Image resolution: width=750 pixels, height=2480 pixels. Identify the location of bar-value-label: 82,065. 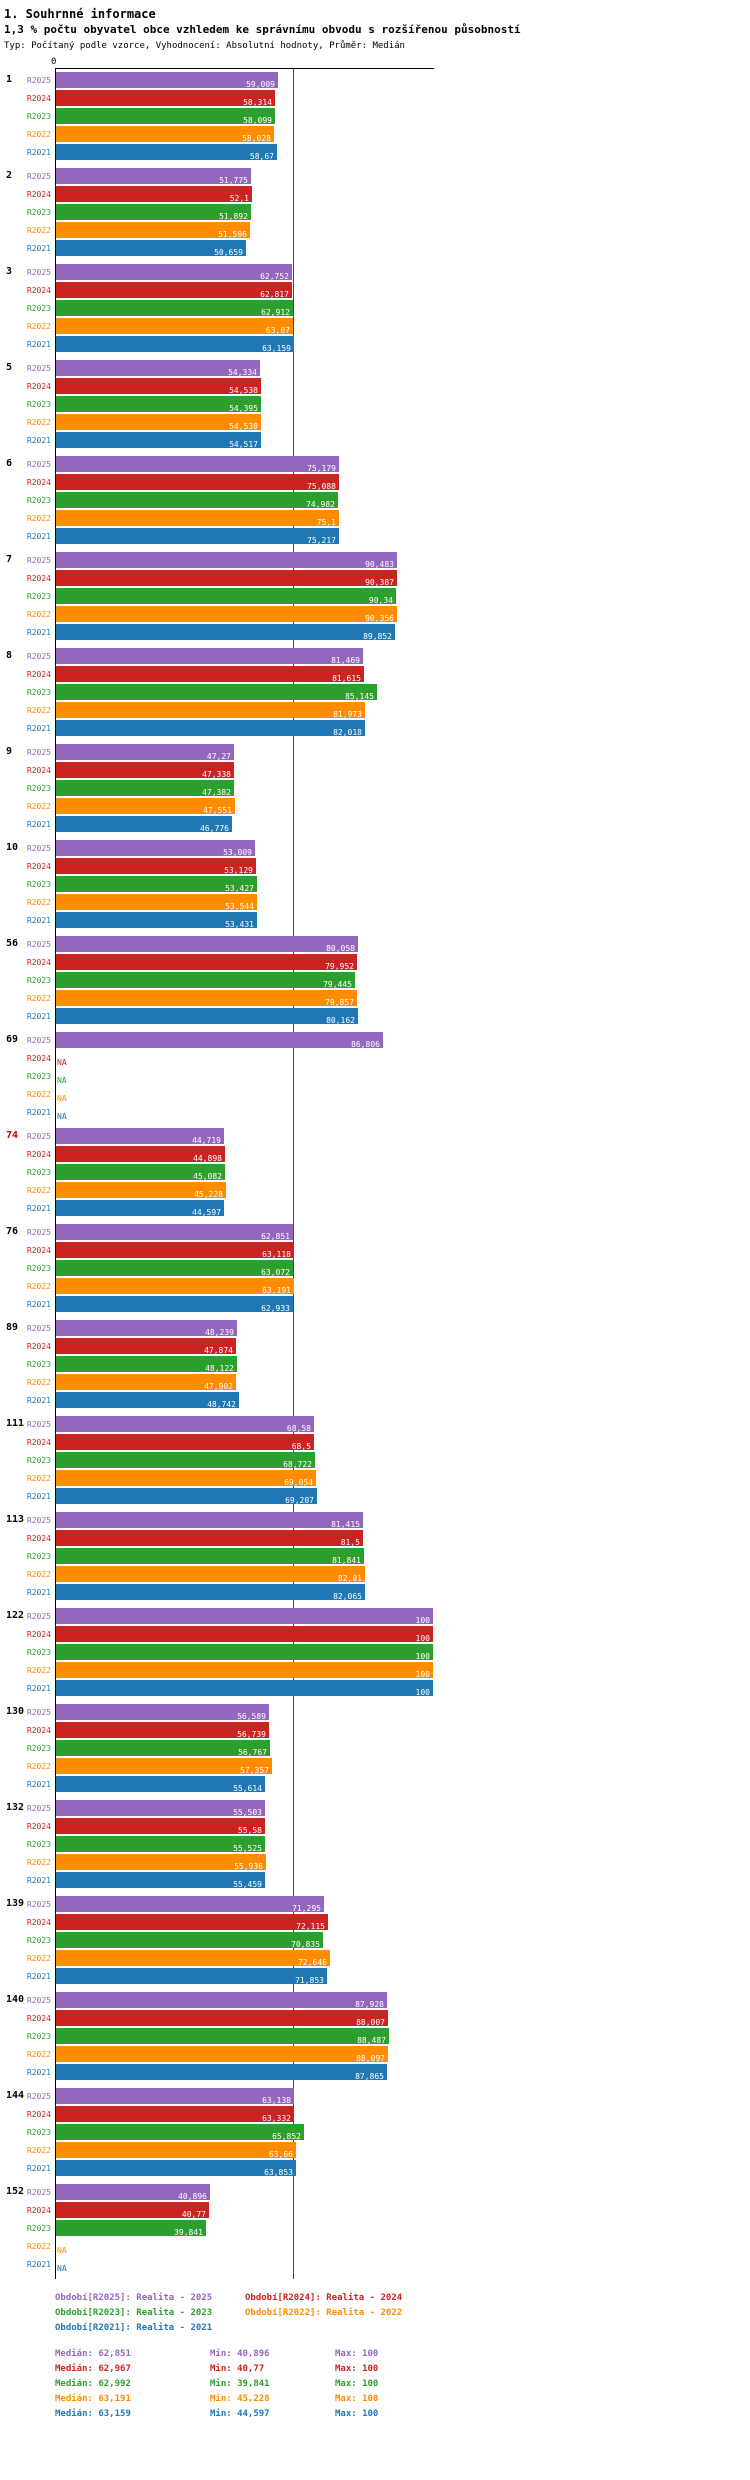
(347, 1596).